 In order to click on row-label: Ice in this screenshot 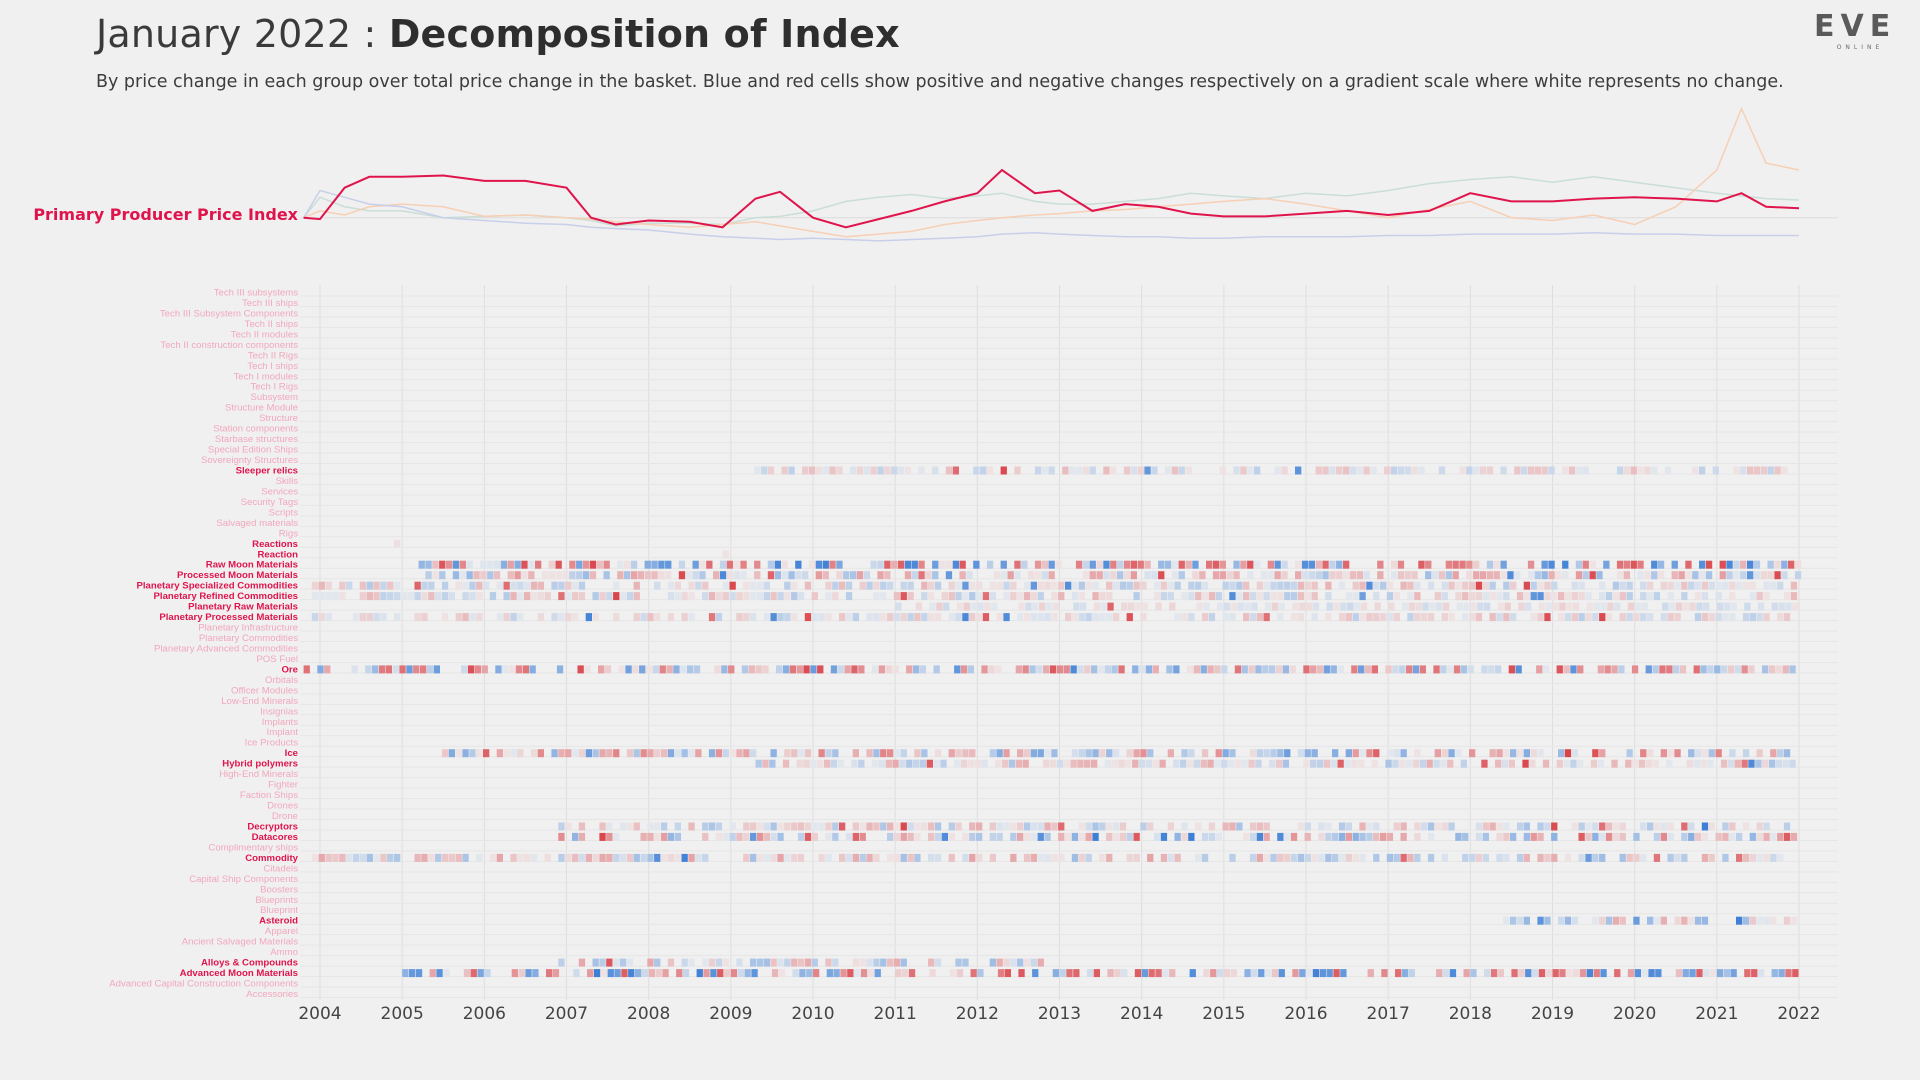, I will do `click(291, 753)`.